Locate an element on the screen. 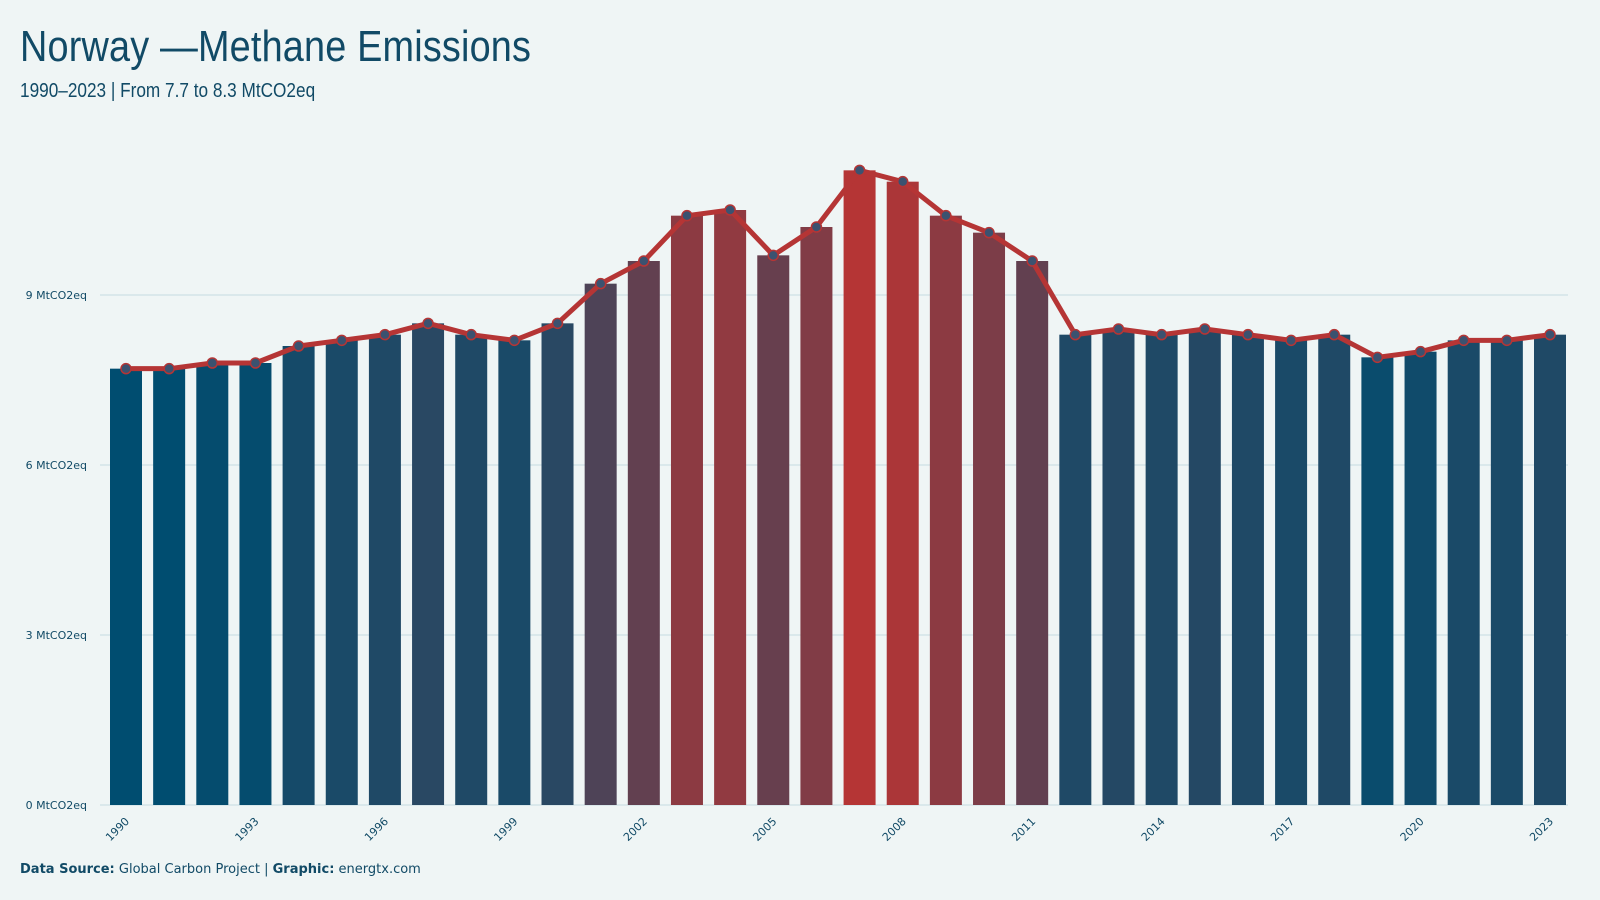 The width and height of the screenshot is (1600, 900). y-axis-ticks: 0 MtCO2eq 3 MtCO2eq 6 MtCO2eq 9 MtCO2eq is located at coordinates (56, 550).